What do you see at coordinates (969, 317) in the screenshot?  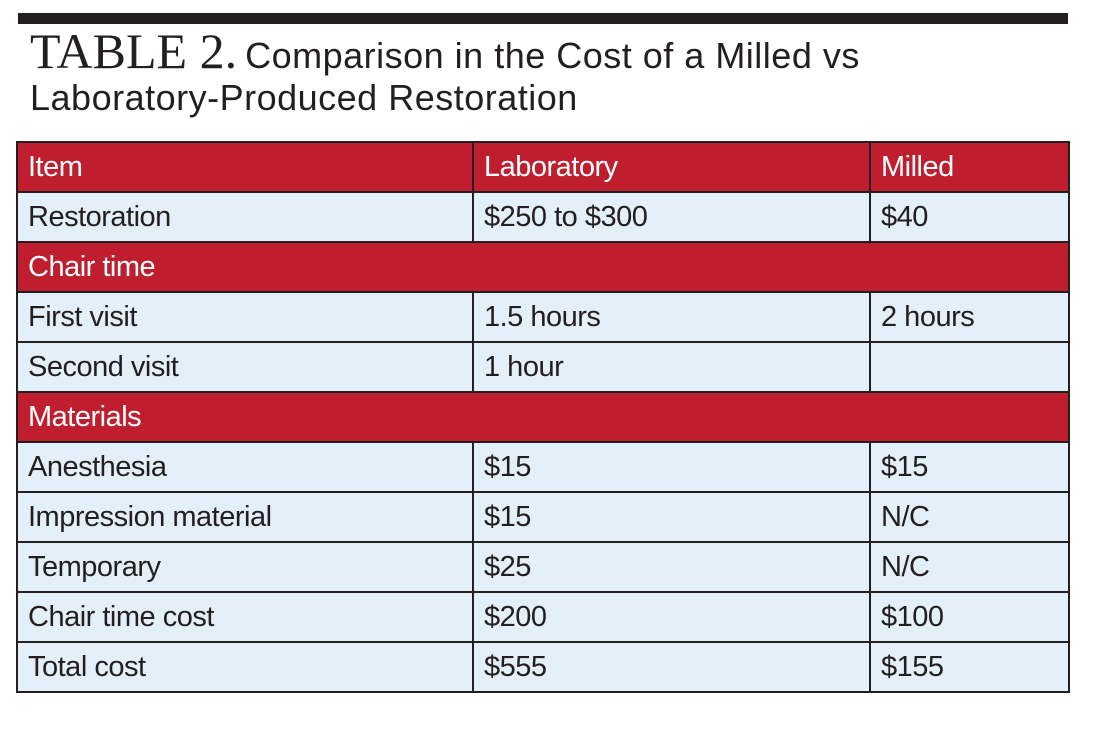 I see `milled-cell: 2 hours` at bounding box center [969, 317].